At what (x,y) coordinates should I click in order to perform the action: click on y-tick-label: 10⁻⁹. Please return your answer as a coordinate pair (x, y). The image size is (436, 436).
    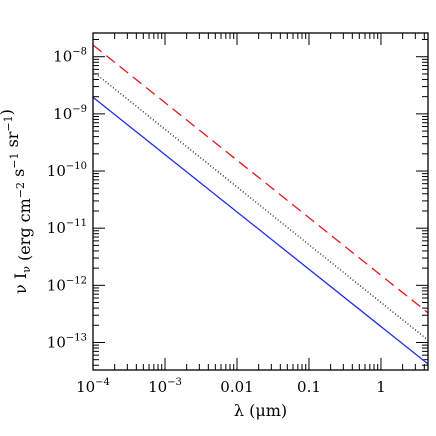
    Looking at the image, I should click on (70, 113).